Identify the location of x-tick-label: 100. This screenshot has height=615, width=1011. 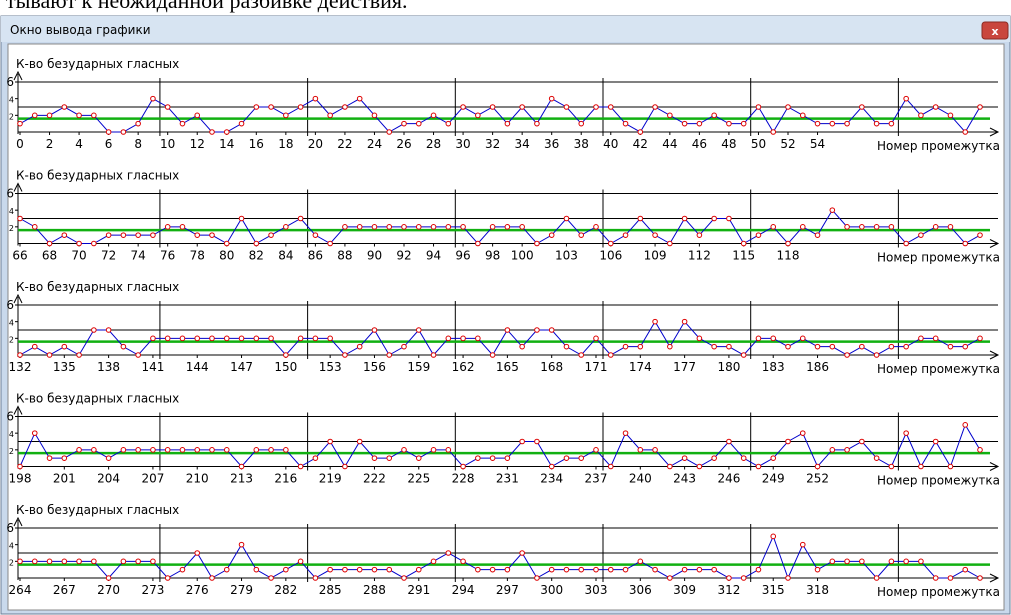
(522, 256).